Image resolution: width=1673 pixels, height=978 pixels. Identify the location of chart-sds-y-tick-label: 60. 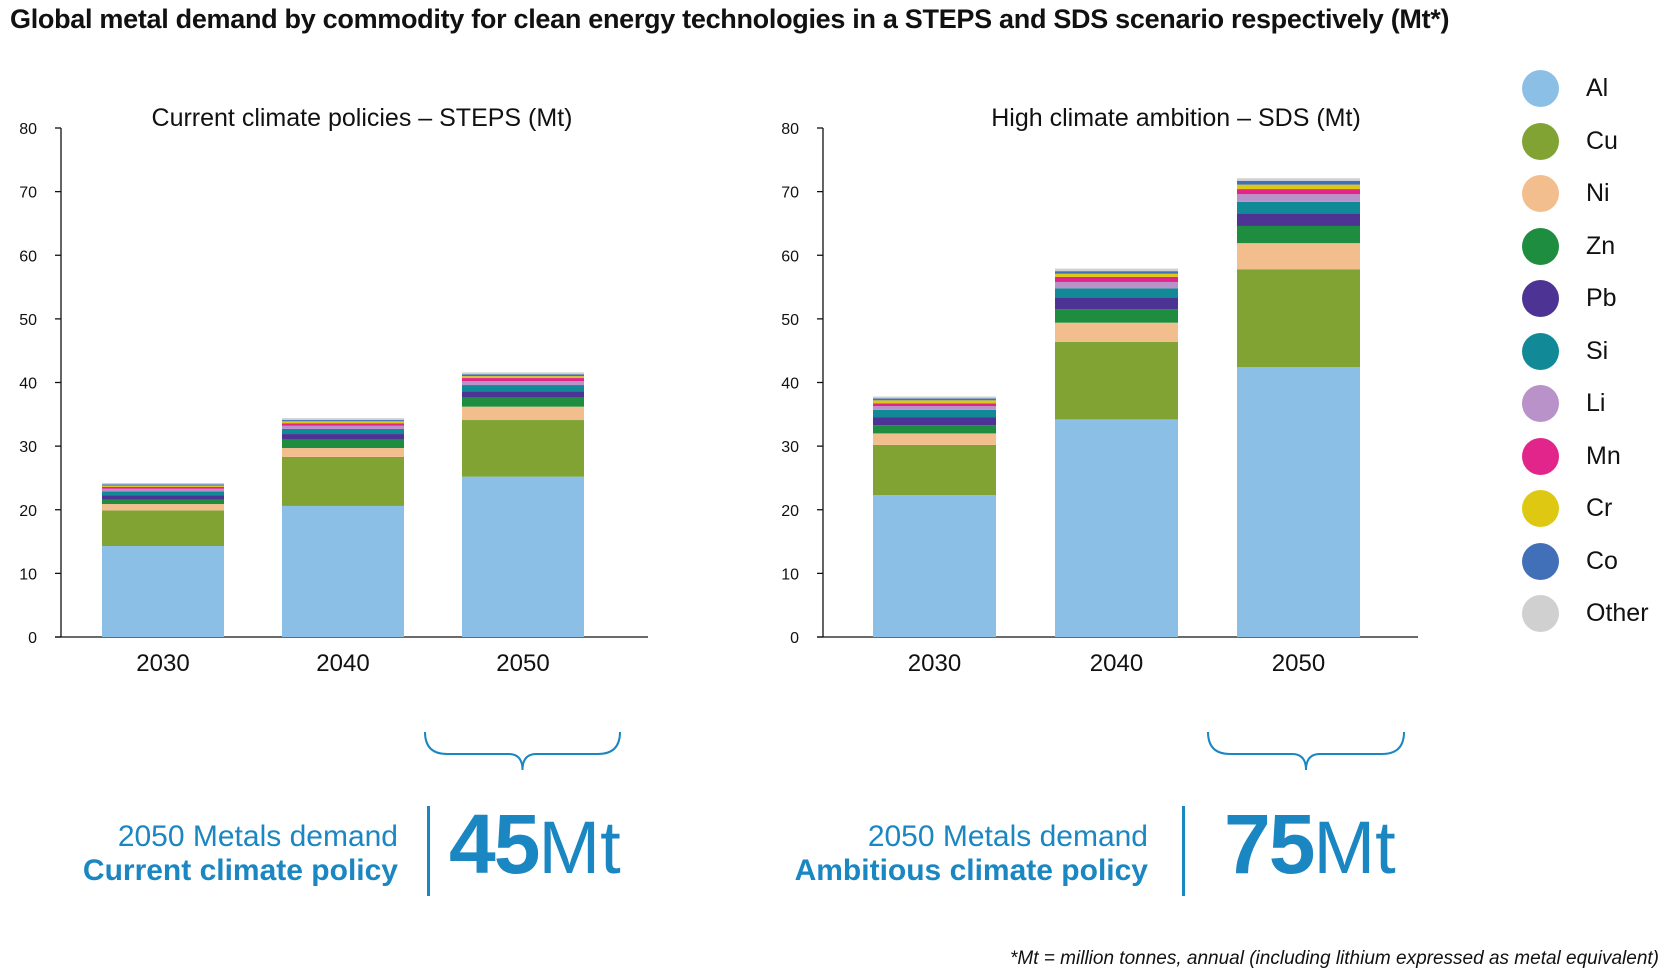
(790, 256).